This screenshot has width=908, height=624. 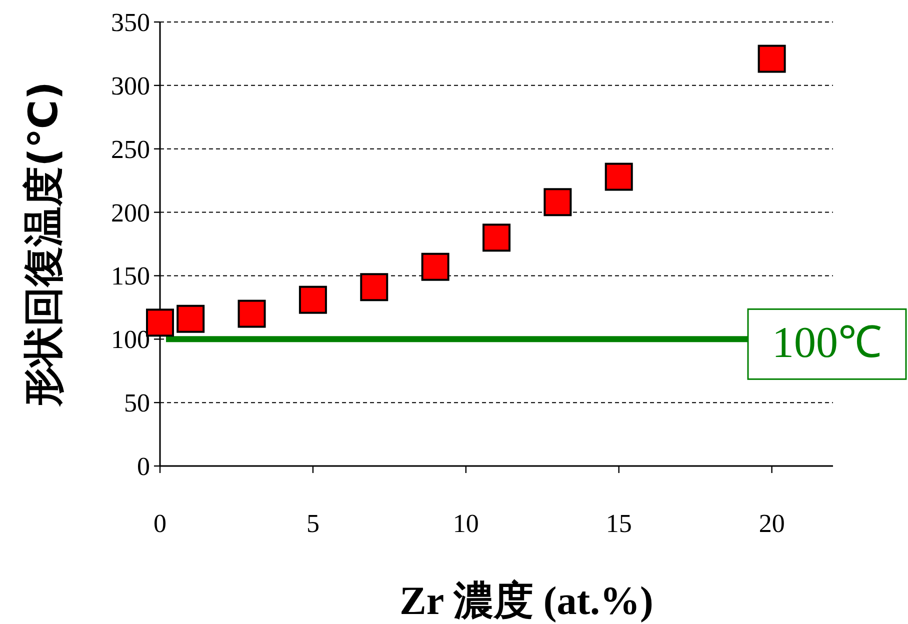 What do you see at coordinates (313, 523) in the screenshot?
I see `x-tick-label: 5` at bounding box center [313, 523].